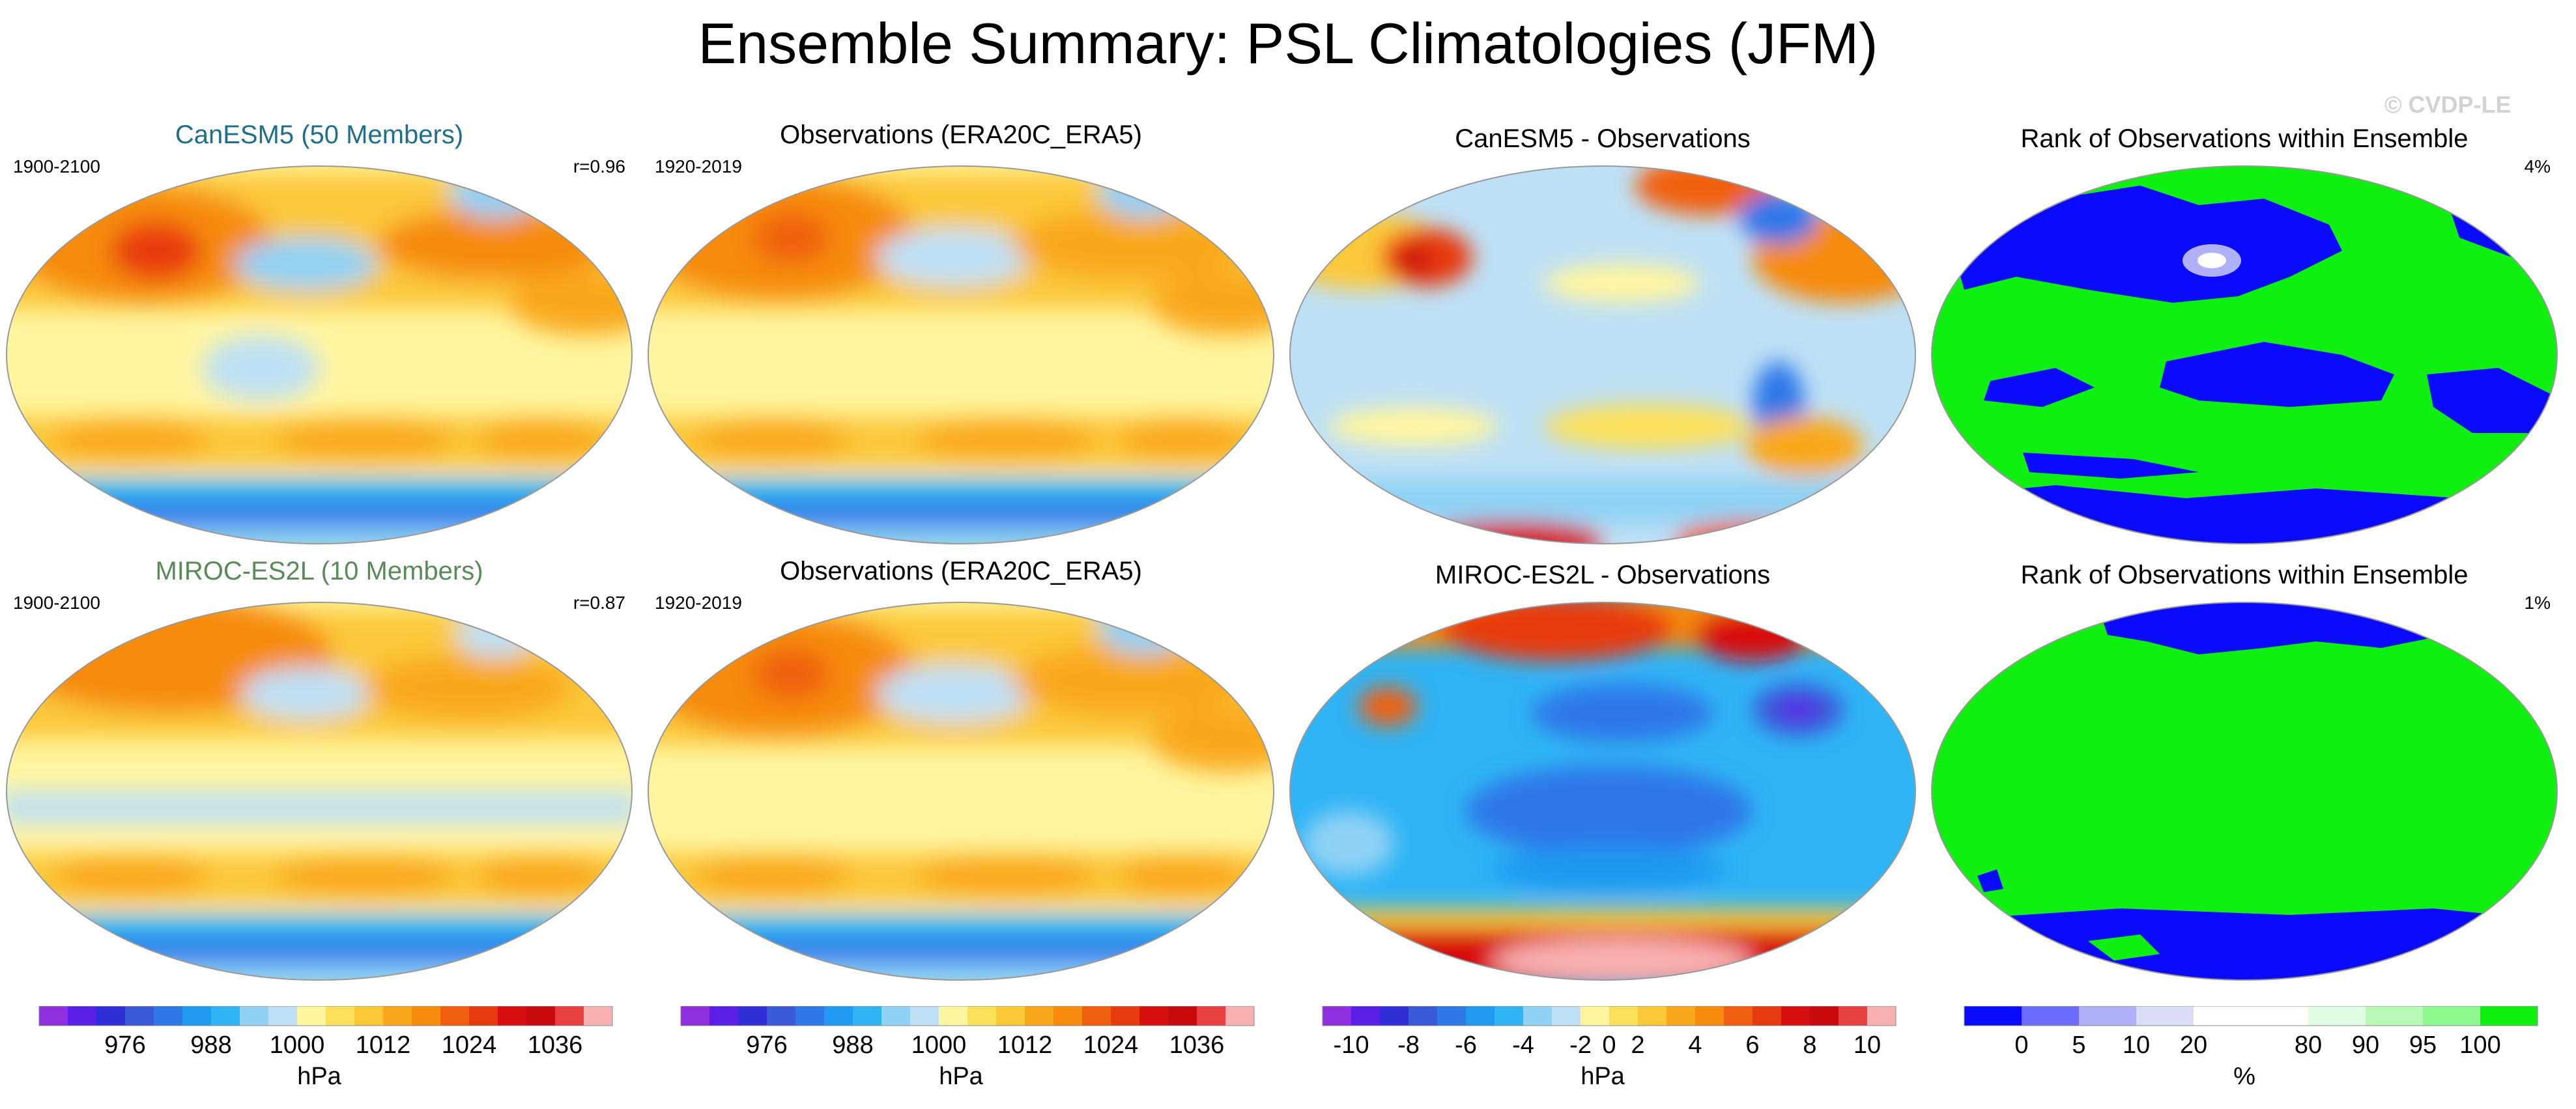 This screenshot has height=1109, width=2576. What do you see at coordinates (939, 1046) in the screenshot?
I see `colorbar-tick-label: 1000` at bounding box center [939, 1046].